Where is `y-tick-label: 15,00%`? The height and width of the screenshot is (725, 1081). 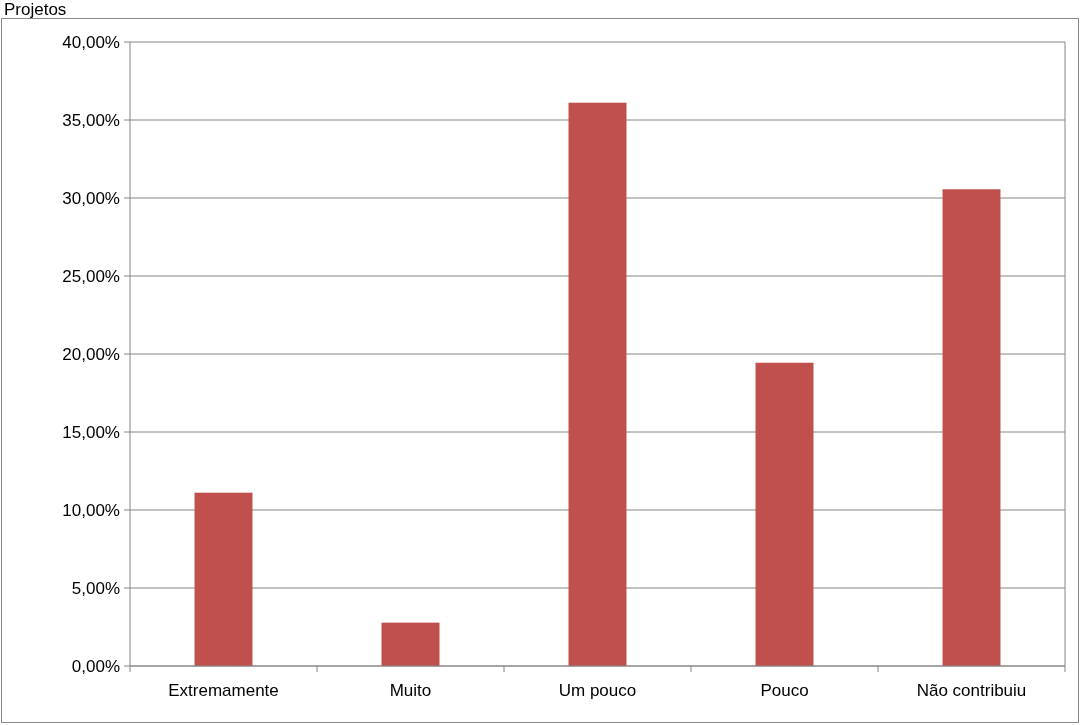 y-tick-label: 15,00% is located at coordinates (91, 432).